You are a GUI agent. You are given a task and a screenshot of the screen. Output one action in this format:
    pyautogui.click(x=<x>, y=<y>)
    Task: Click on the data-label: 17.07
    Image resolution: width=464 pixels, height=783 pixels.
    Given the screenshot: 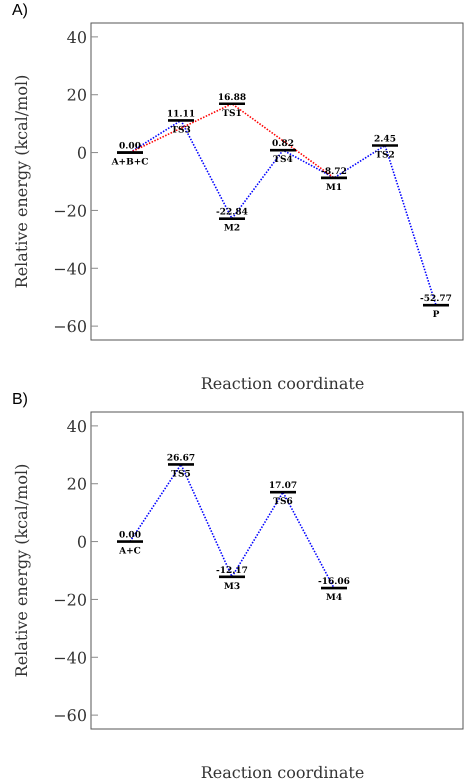 What is the action you would take?
    pyautogui.click(x=283, y=486)
    